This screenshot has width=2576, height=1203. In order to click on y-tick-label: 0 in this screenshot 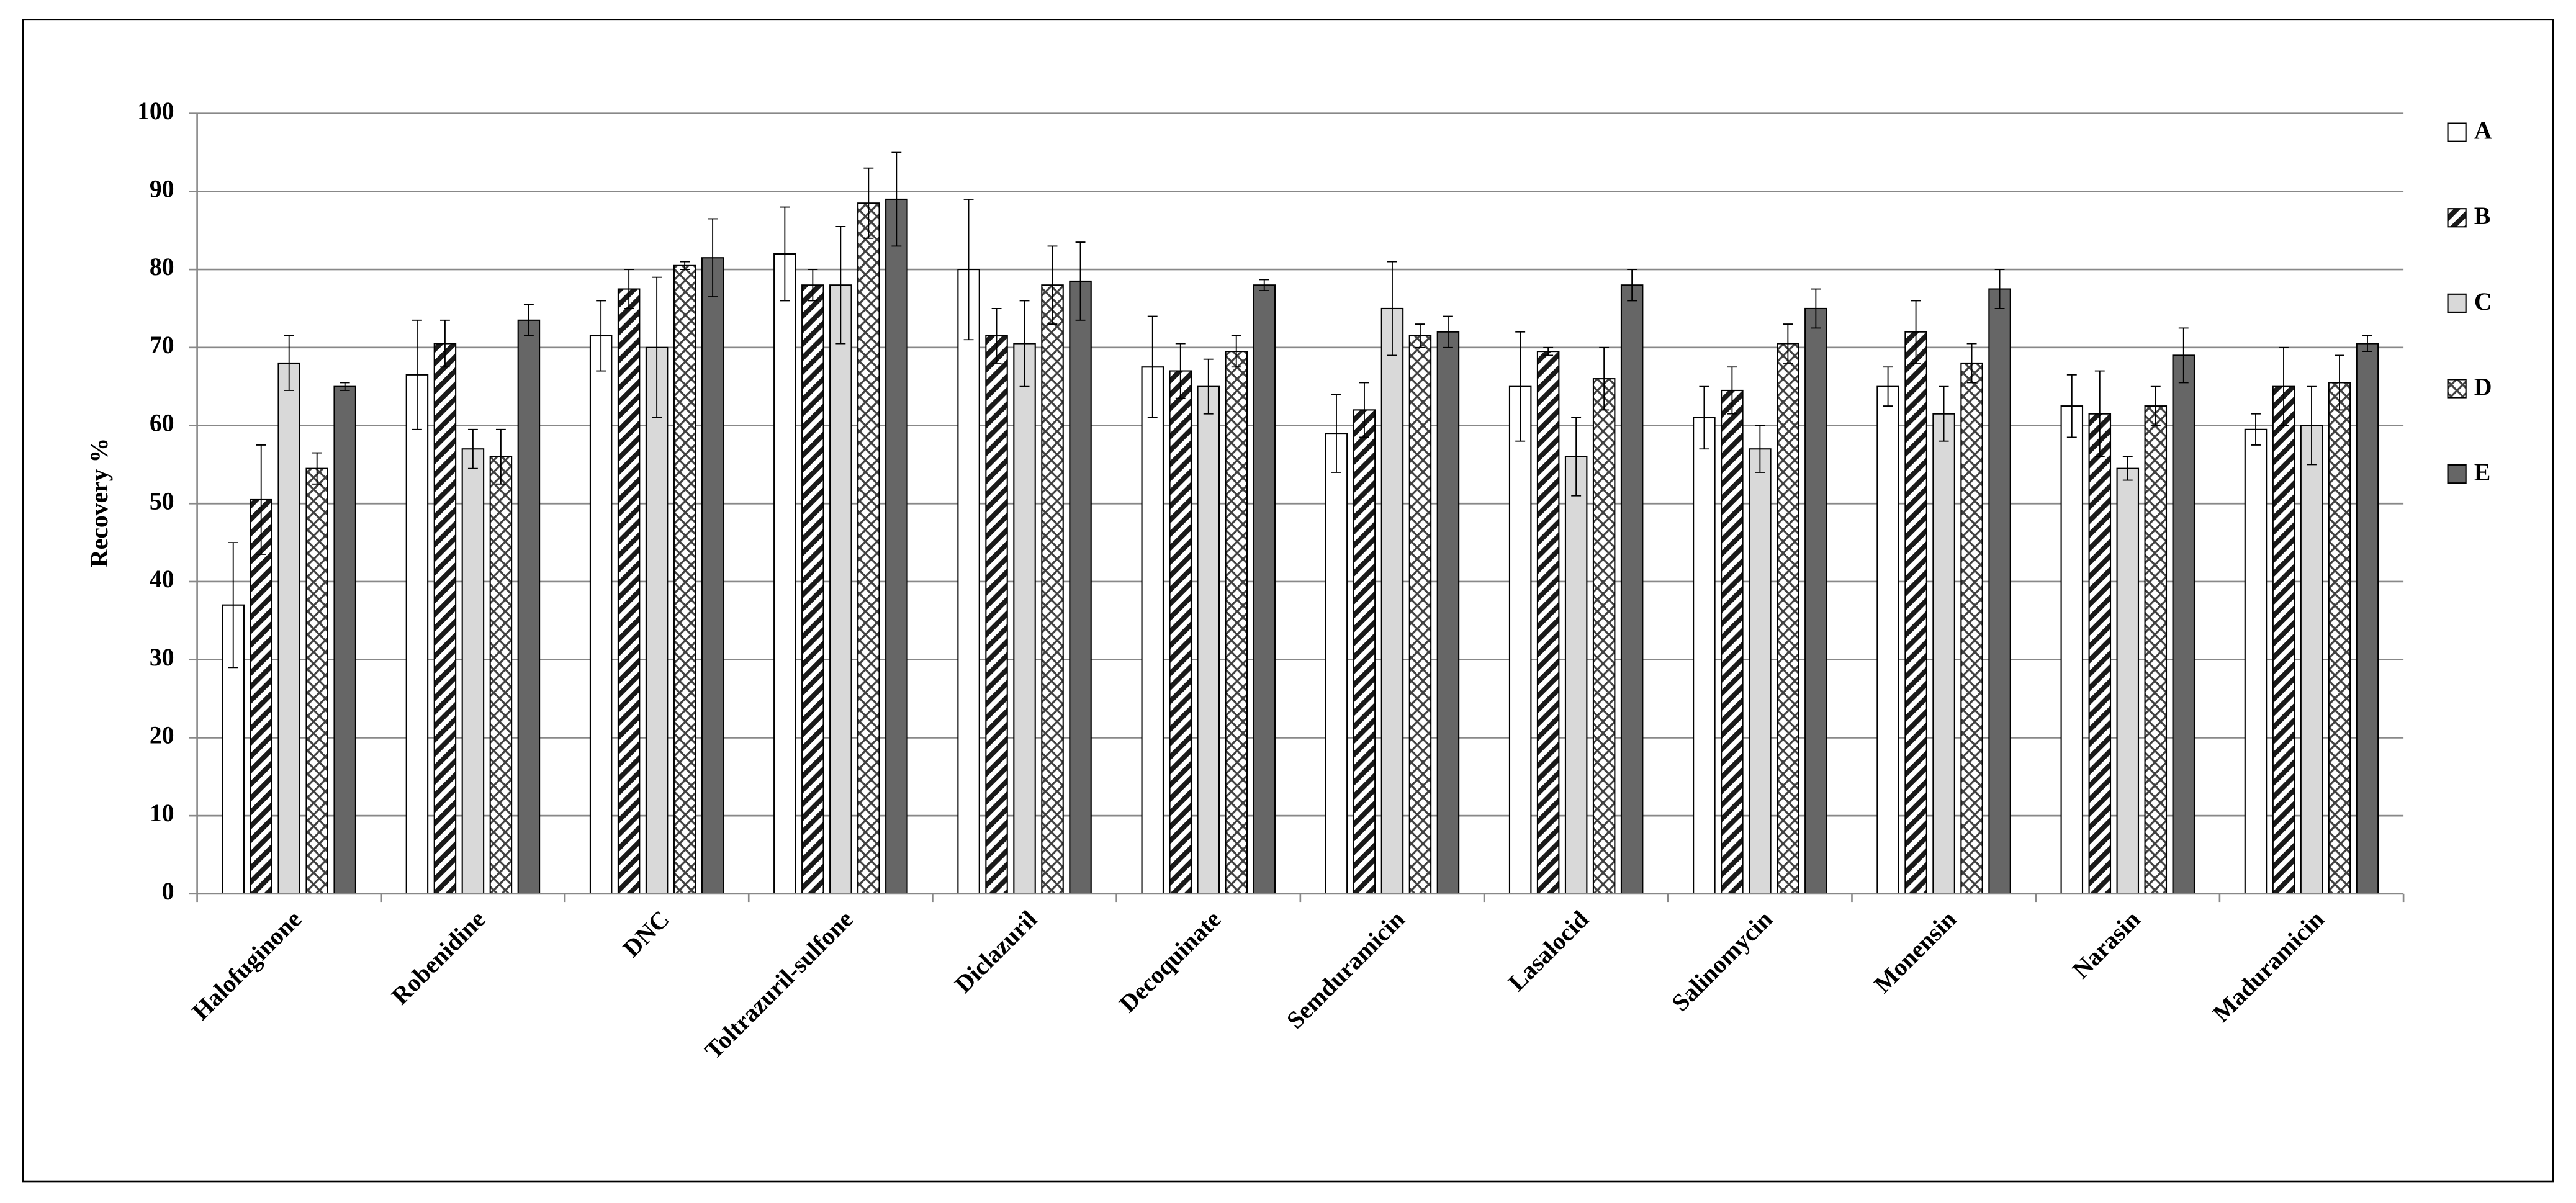, I will do `click(168, 891)`.